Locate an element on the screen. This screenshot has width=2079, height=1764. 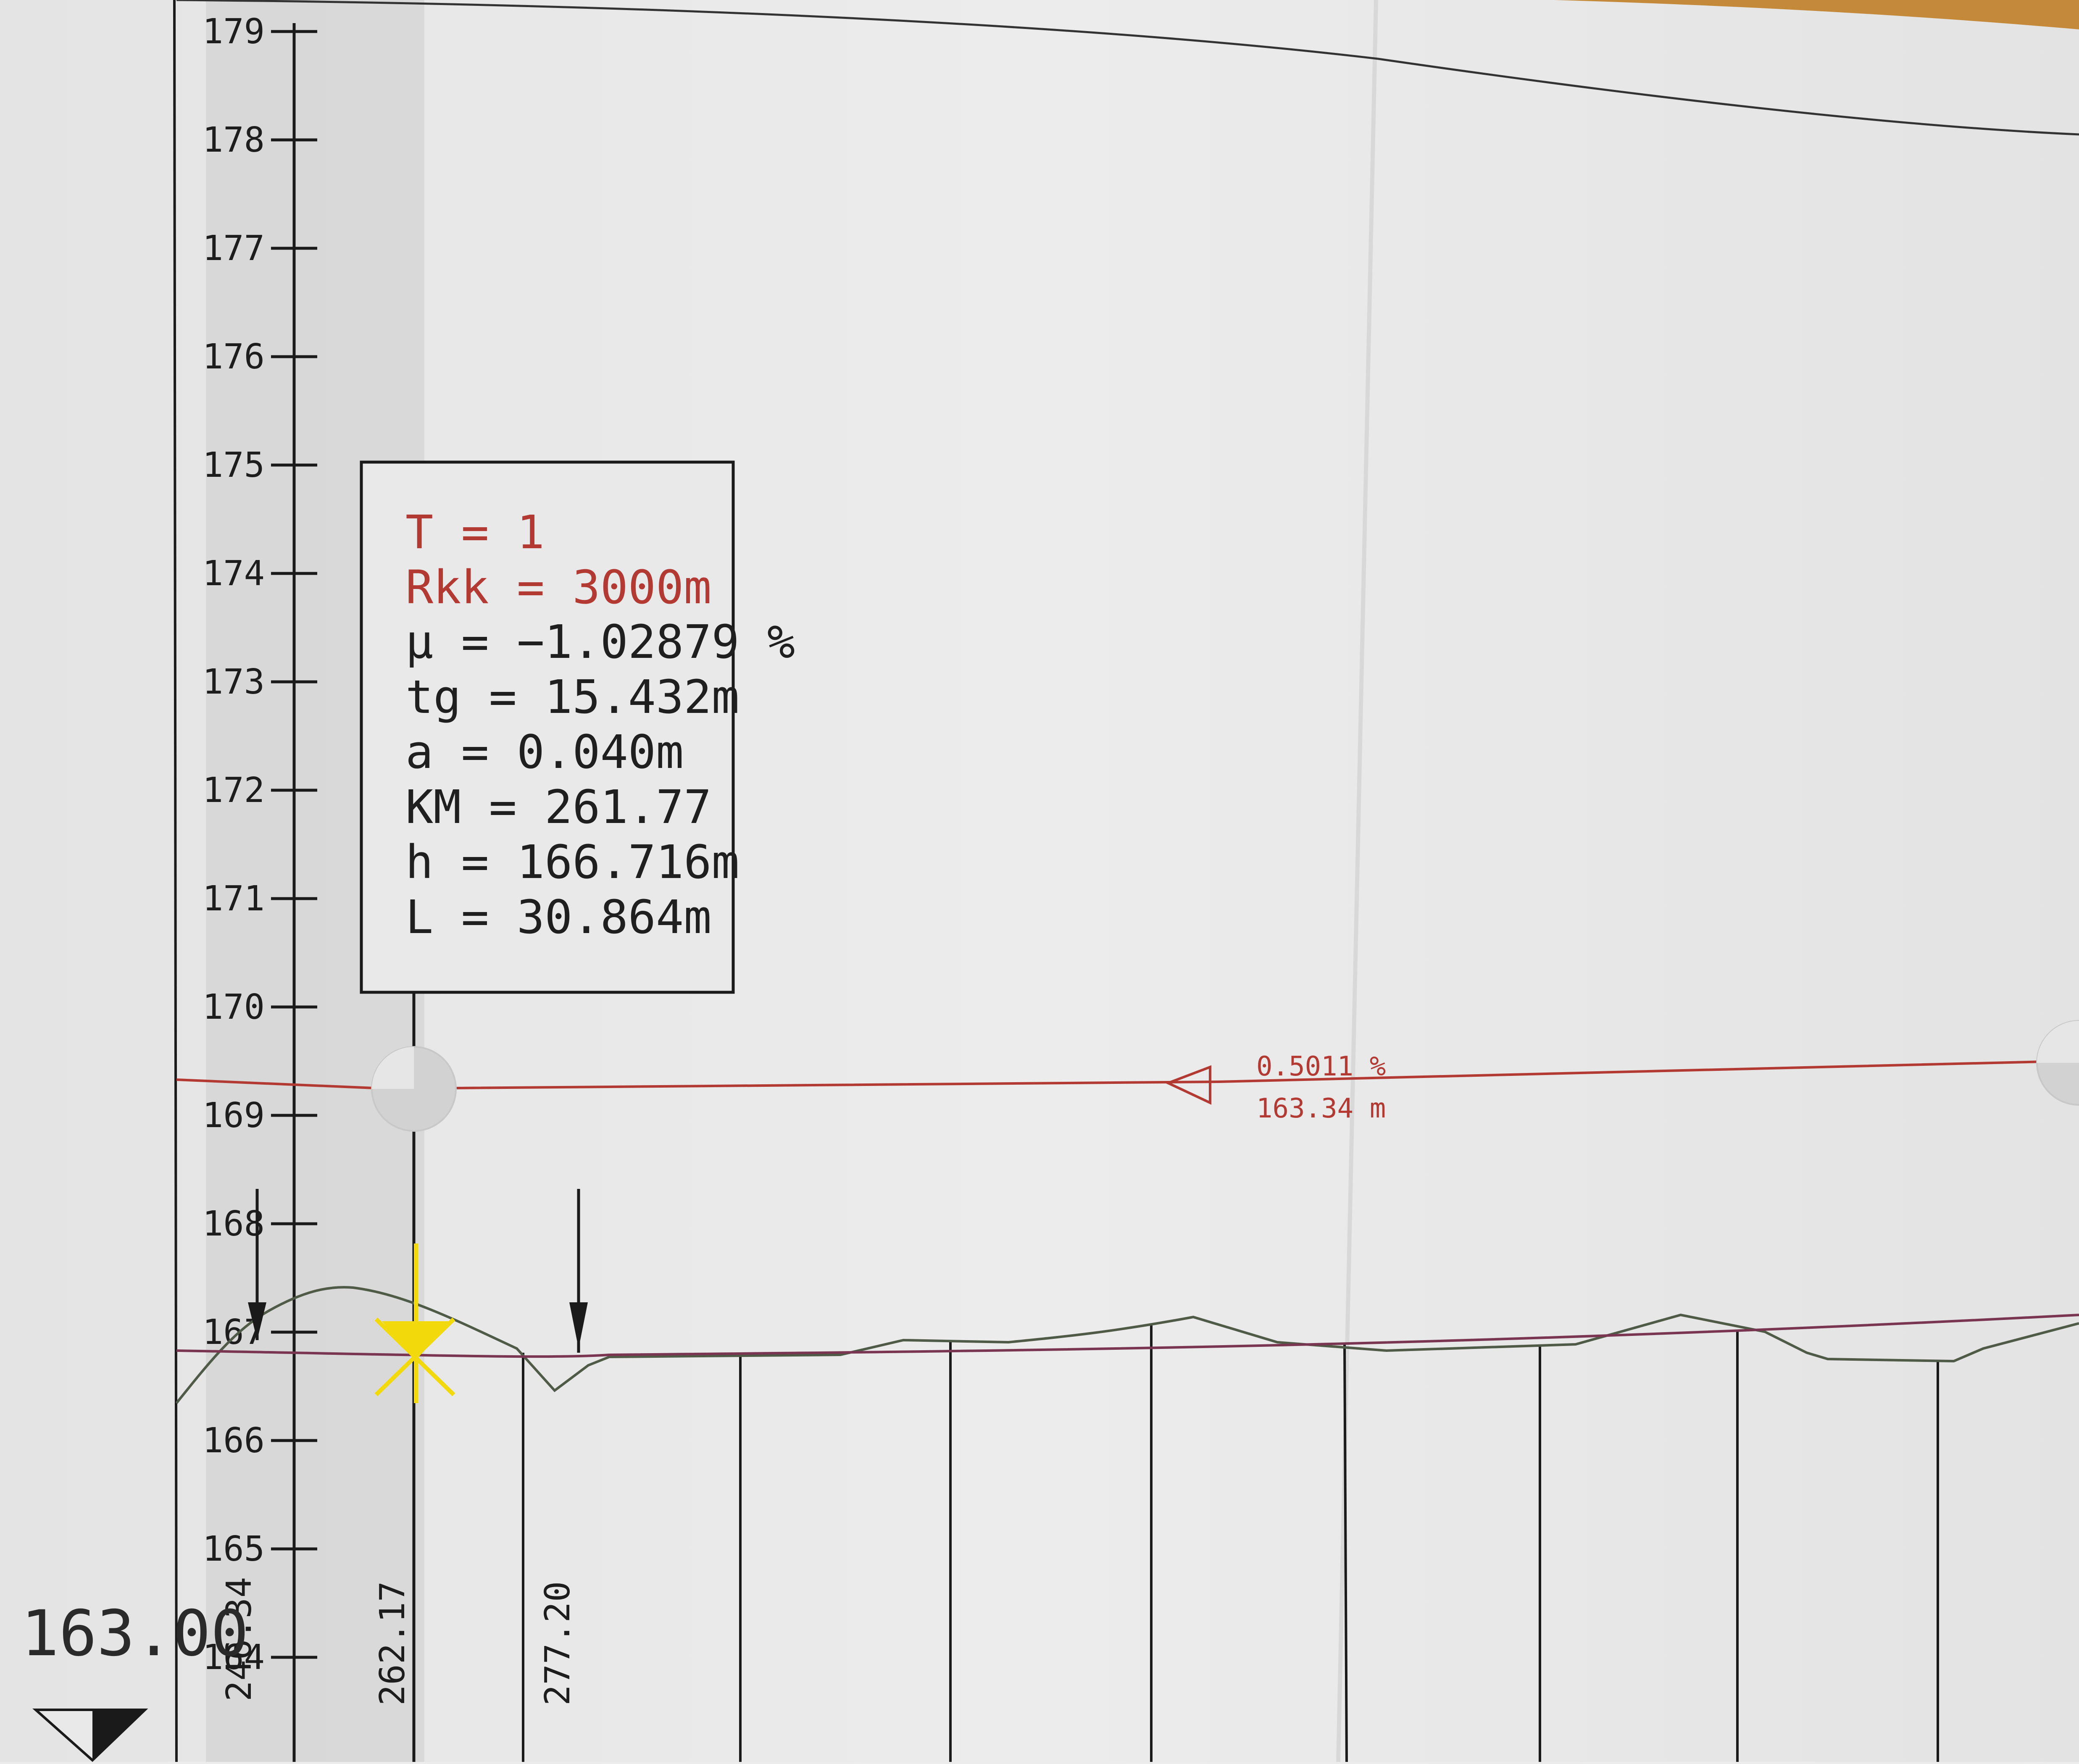
elevation-tick-label: 178 is located at coordinates (234, 140).